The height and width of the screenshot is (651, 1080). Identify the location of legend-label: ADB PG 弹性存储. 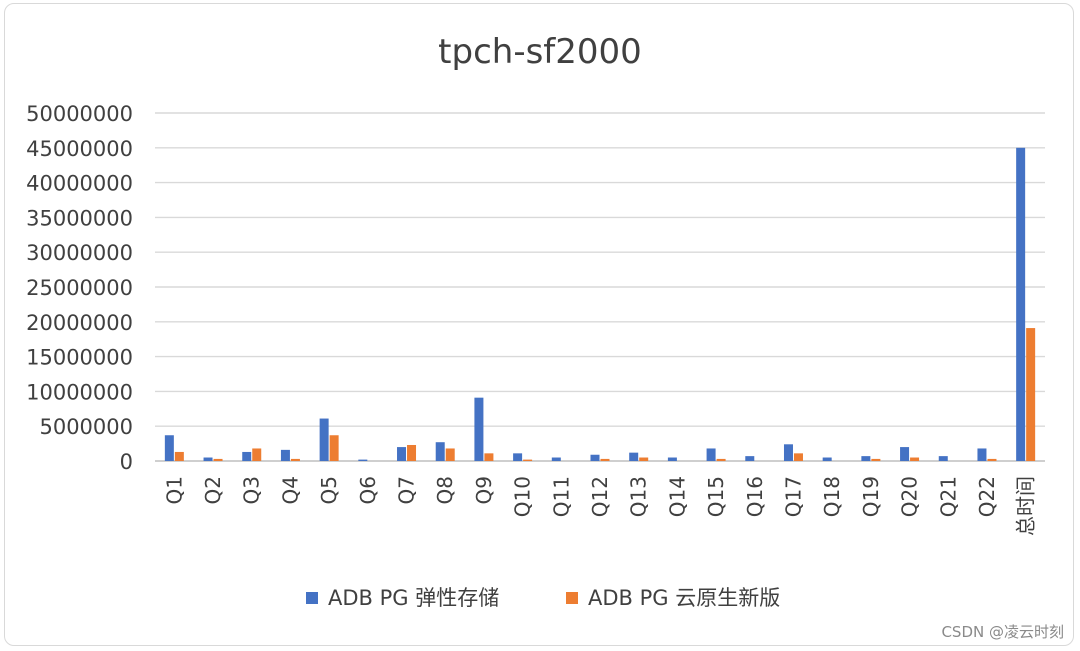
(413, 598).